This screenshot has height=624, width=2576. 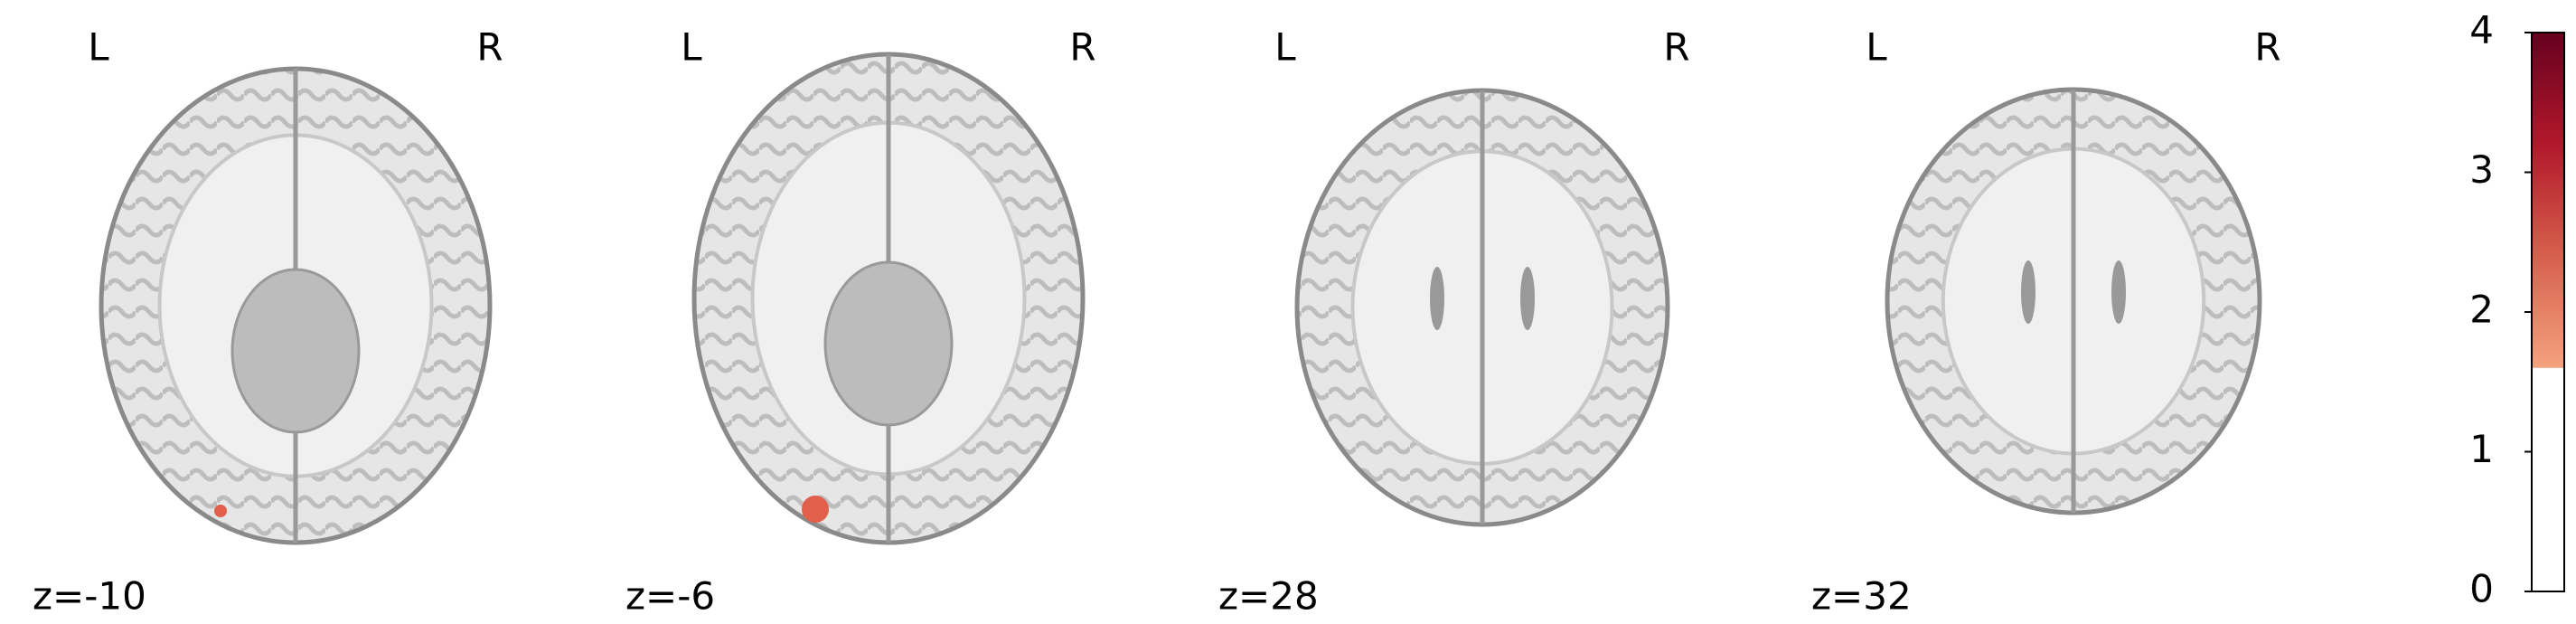 I want to click on colorbar-below-threshold, so click(x=2548, y=479).